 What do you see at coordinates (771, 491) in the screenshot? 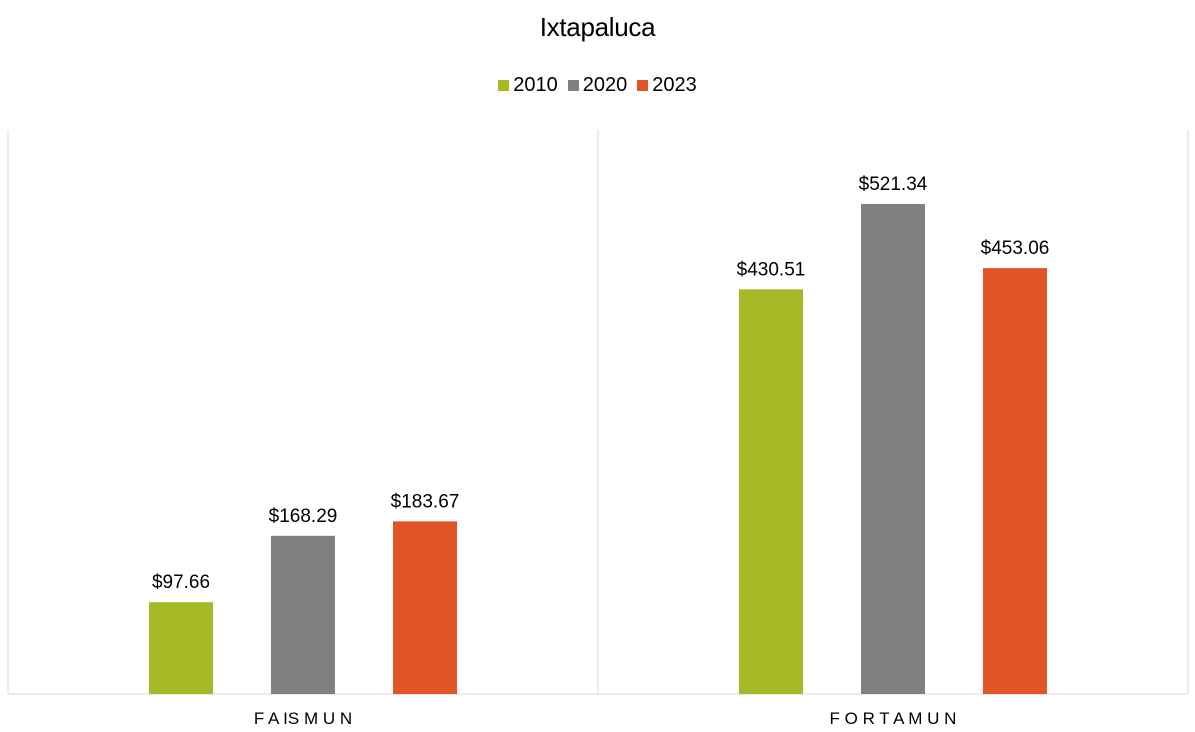
I see `bar-fortamun-2010` at bounding box center [771, 491].